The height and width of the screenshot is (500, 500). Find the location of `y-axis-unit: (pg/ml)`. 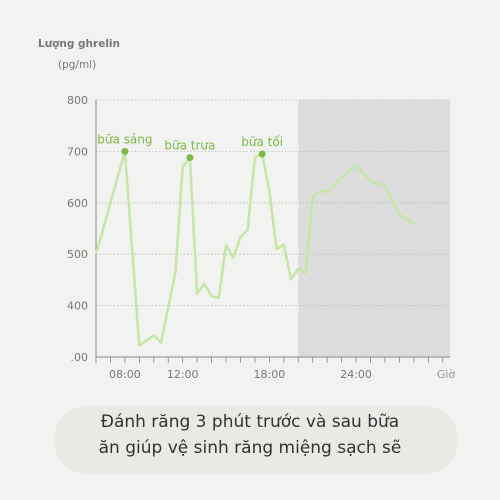

y-axis-unit: (pg/ml) is located at coordinates (77, 65).